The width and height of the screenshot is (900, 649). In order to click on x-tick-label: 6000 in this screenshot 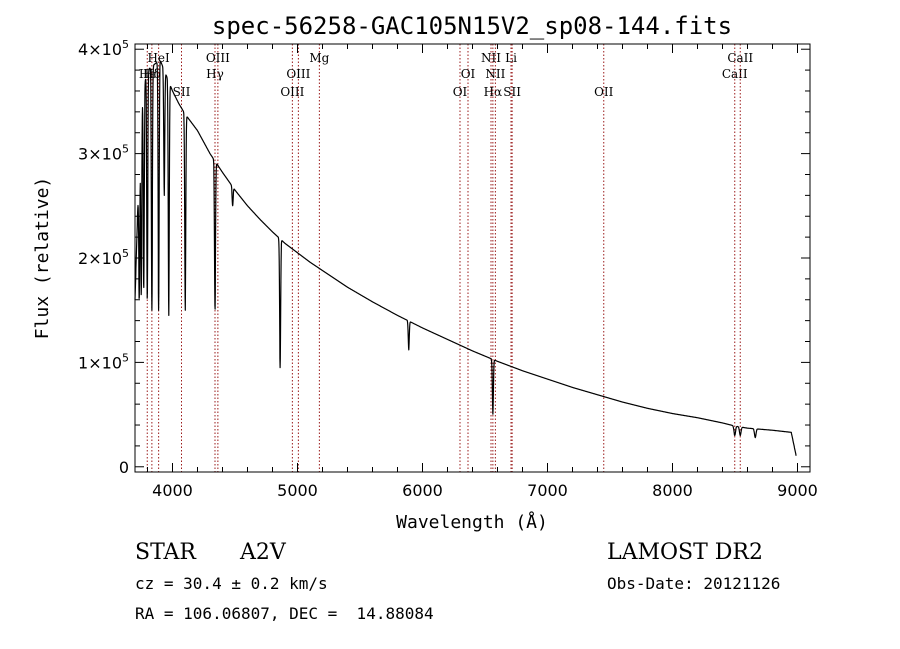, I will do `click(422, 490)`.